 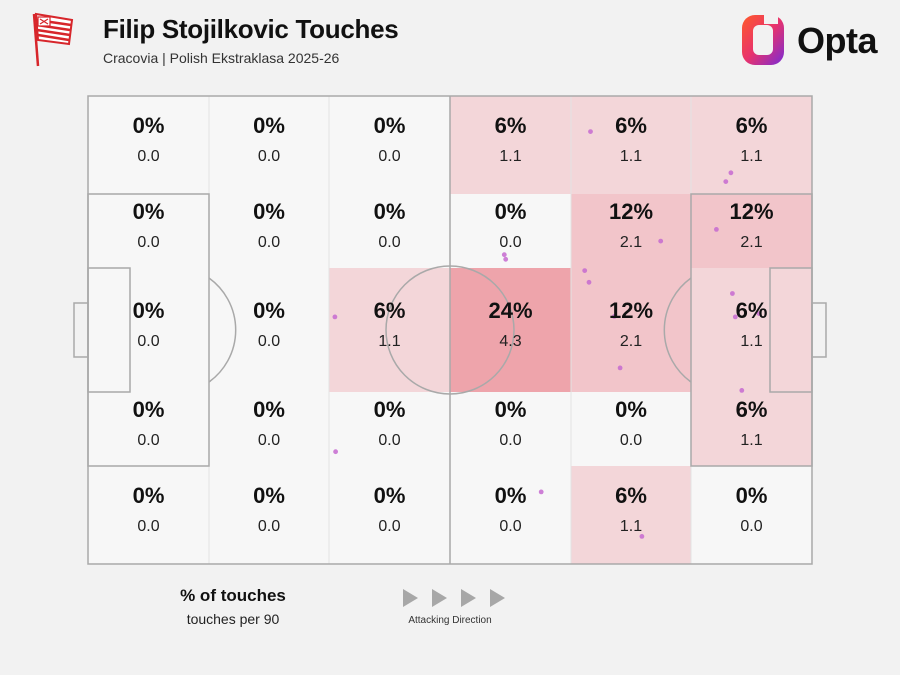 I want to click on cell-percentage: 24%, so click(x=510, y=310).